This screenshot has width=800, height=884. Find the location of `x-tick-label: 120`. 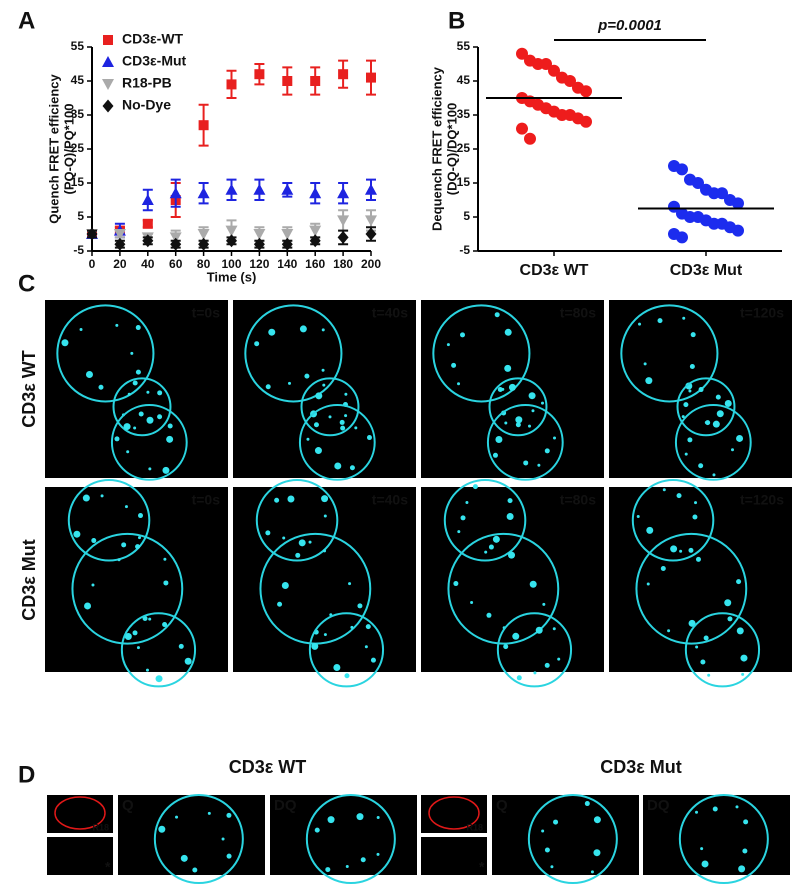

x-tick-label: 120 is located at coordinates (259, 264).